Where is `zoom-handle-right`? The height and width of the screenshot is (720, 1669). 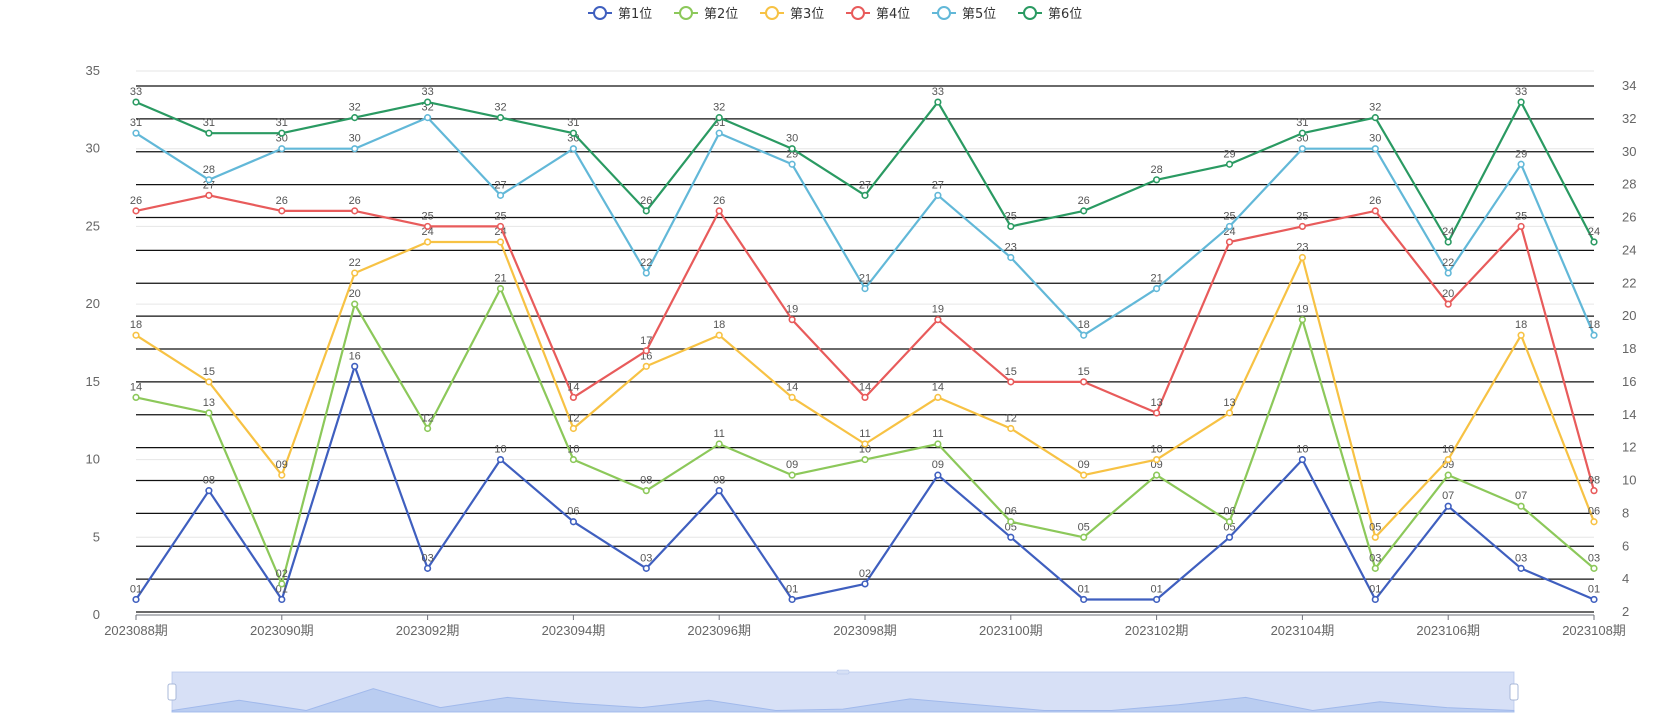 zoom-handle-right is located at coordinates (1514, 692).